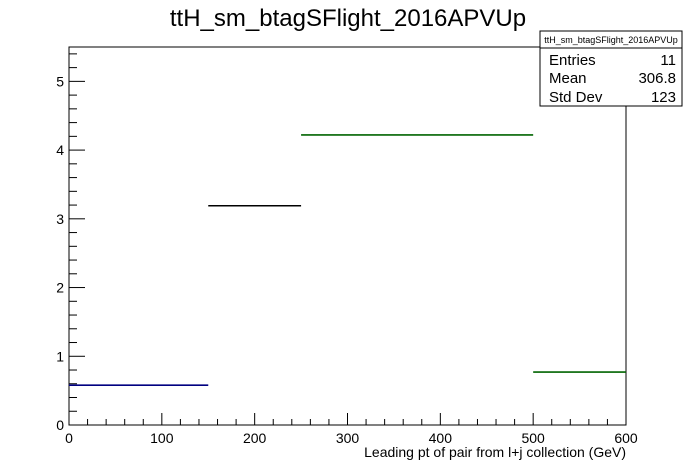 This screenshot has height=472, width=696. Describe the element at coordinates (60, 356) in the screenshot. I see `y-tick-label: 1` at that location.